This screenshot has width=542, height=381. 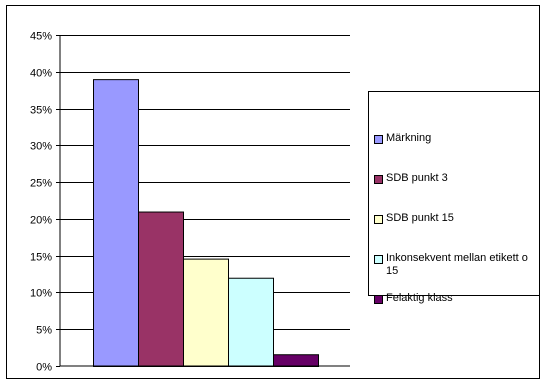 I want to click on legend-label: Inkonsekvent mellan etikett o 15, so click(x=457, y=264).